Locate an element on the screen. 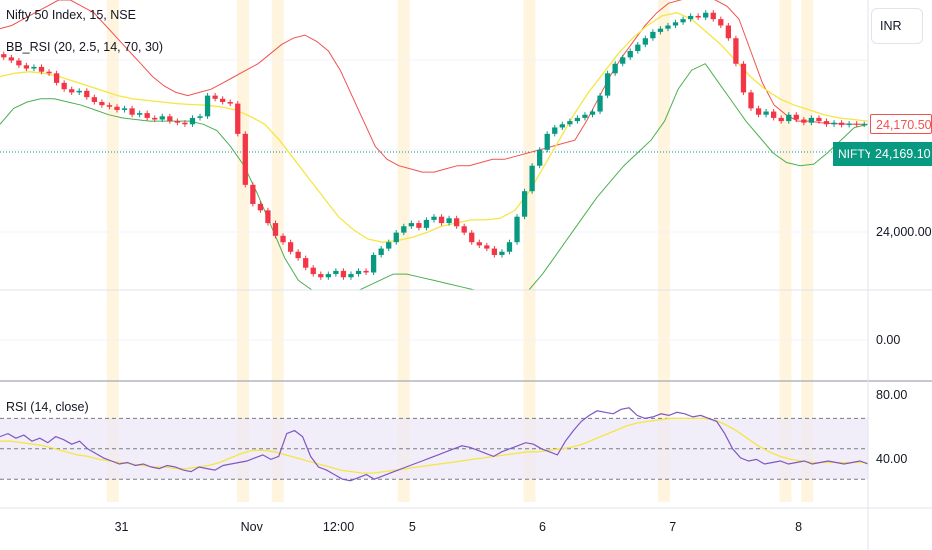 Image resolution: width=932 pixels, height=550 pixels. rsi-axis-label: 40.00 is located at coordinates (892, 459).